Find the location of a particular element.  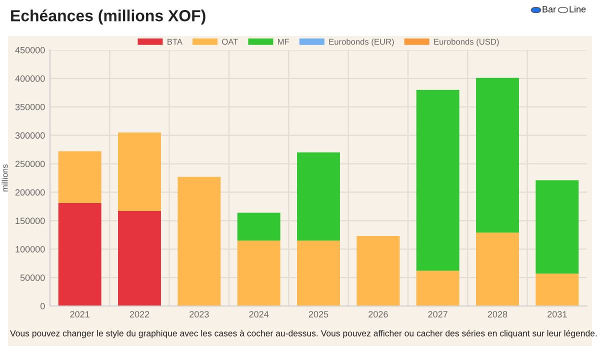

y-tick-label: 0 is located at coordinates (42, 306).